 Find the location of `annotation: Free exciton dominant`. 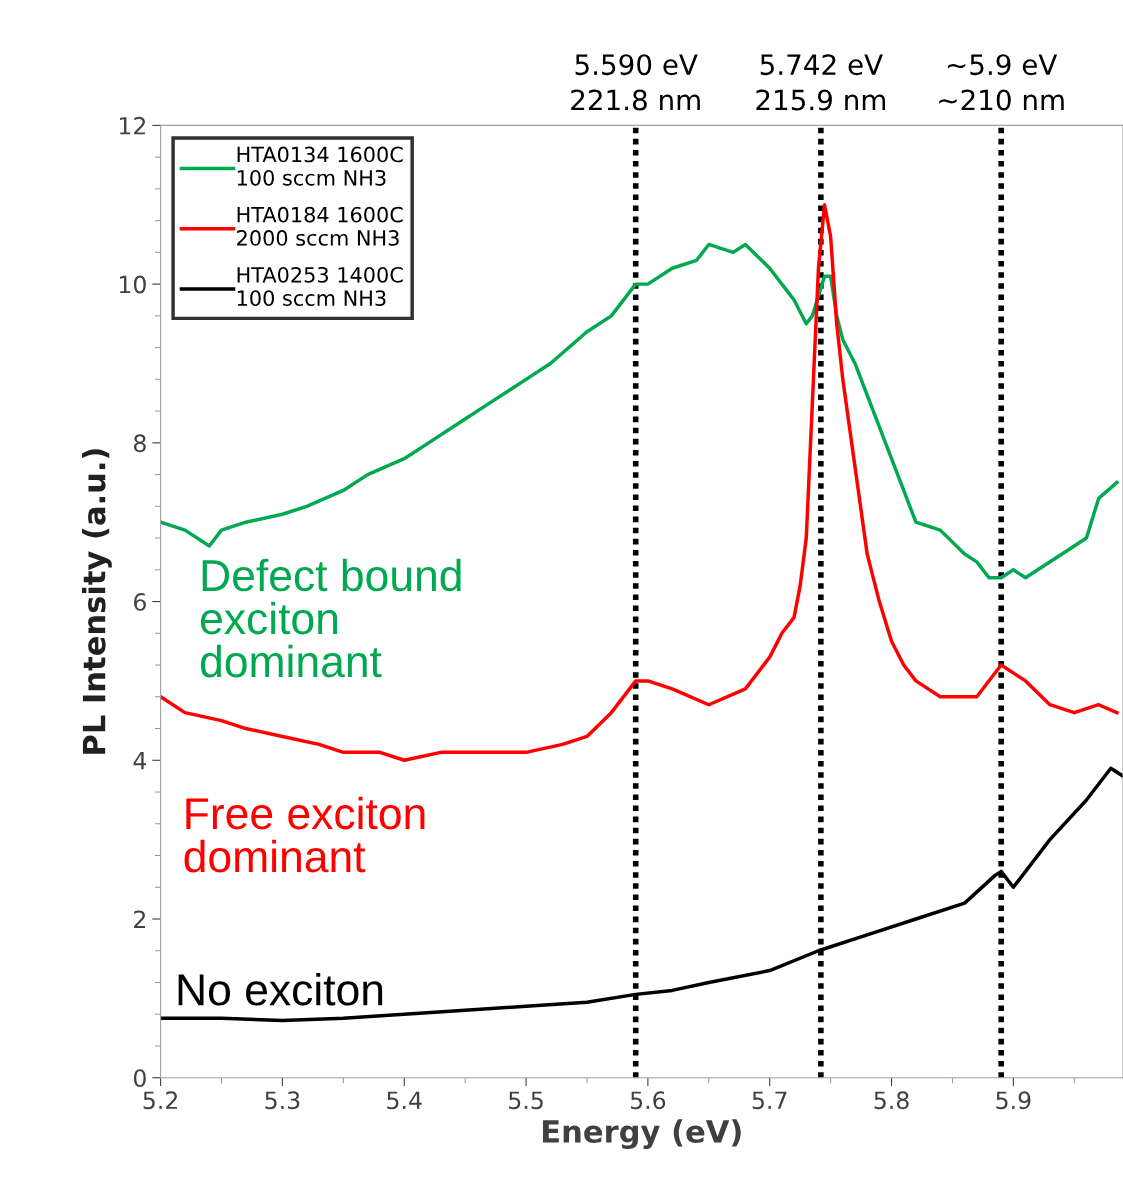

annotation: Free exciton dominant is located at coordinates (304, 834).